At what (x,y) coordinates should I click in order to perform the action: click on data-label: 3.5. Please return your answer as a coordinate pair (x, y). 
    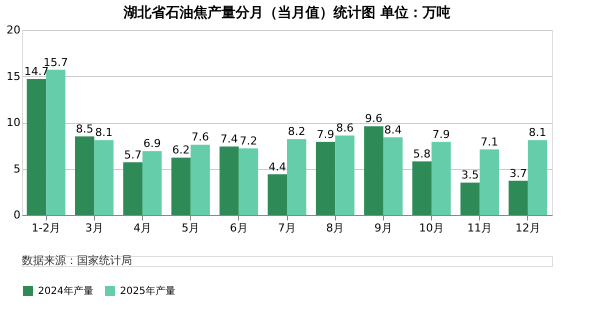
    Looking at the image, I should click on (470, 175).